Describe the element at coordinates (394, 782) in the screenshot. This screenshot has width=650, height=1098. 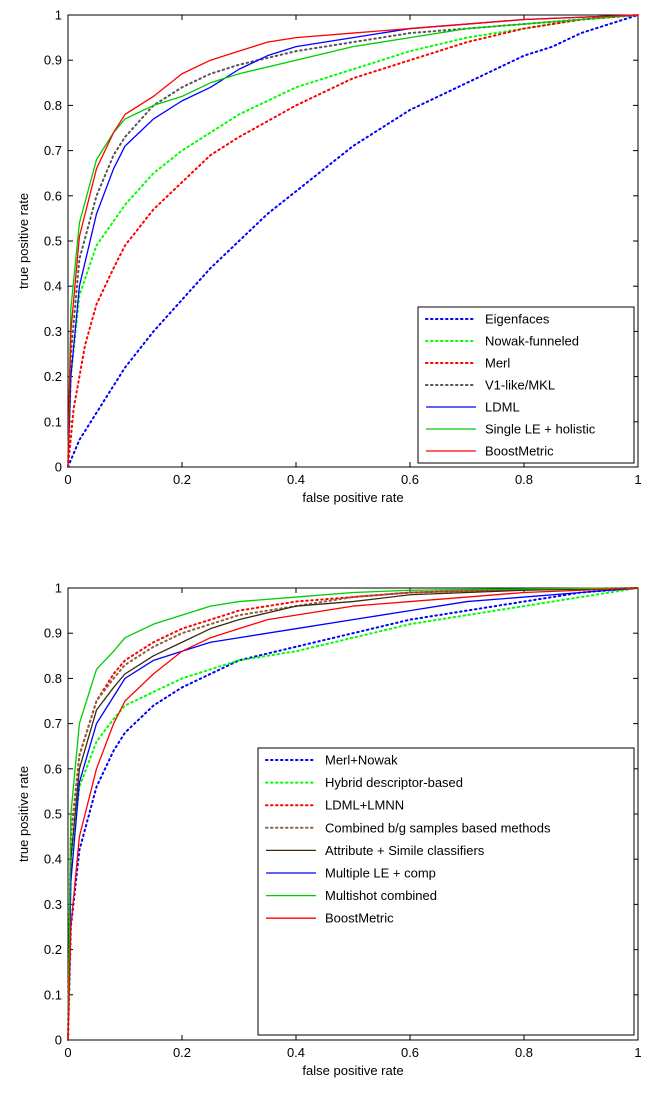
I see `legend-label: Hybrid descriptor-based` at that location.